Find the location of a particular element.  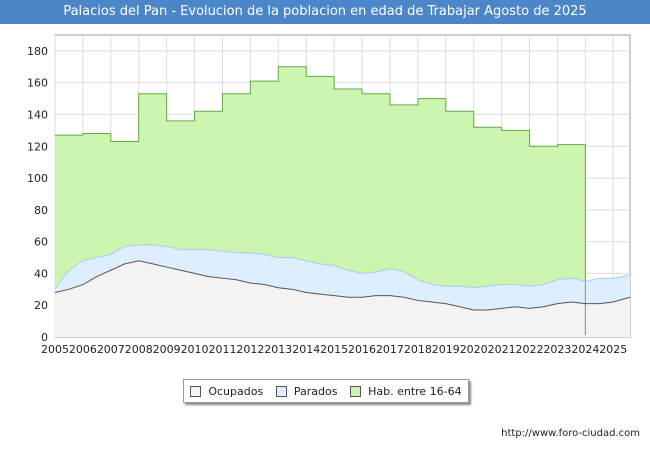

x-tick-label-15: 2020 is located at coordinates (474, 349).